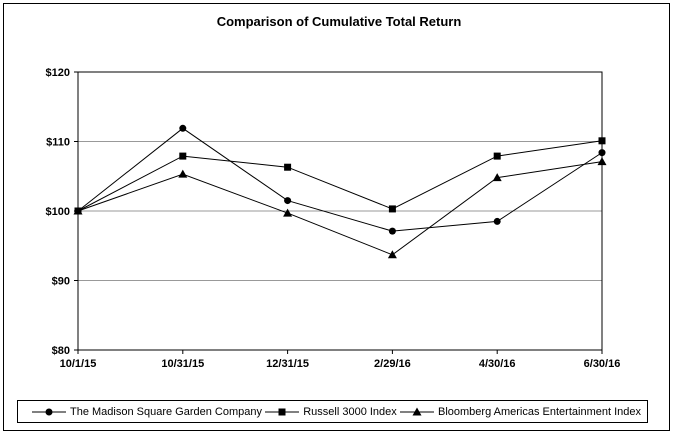 The width and height of the screenshot is (678, 440). Describe the element at coordinates (539, 411) in the screenshot. I see `legend-label-bloomberg: Bloomberg Americas Entertainment Index` at that location.